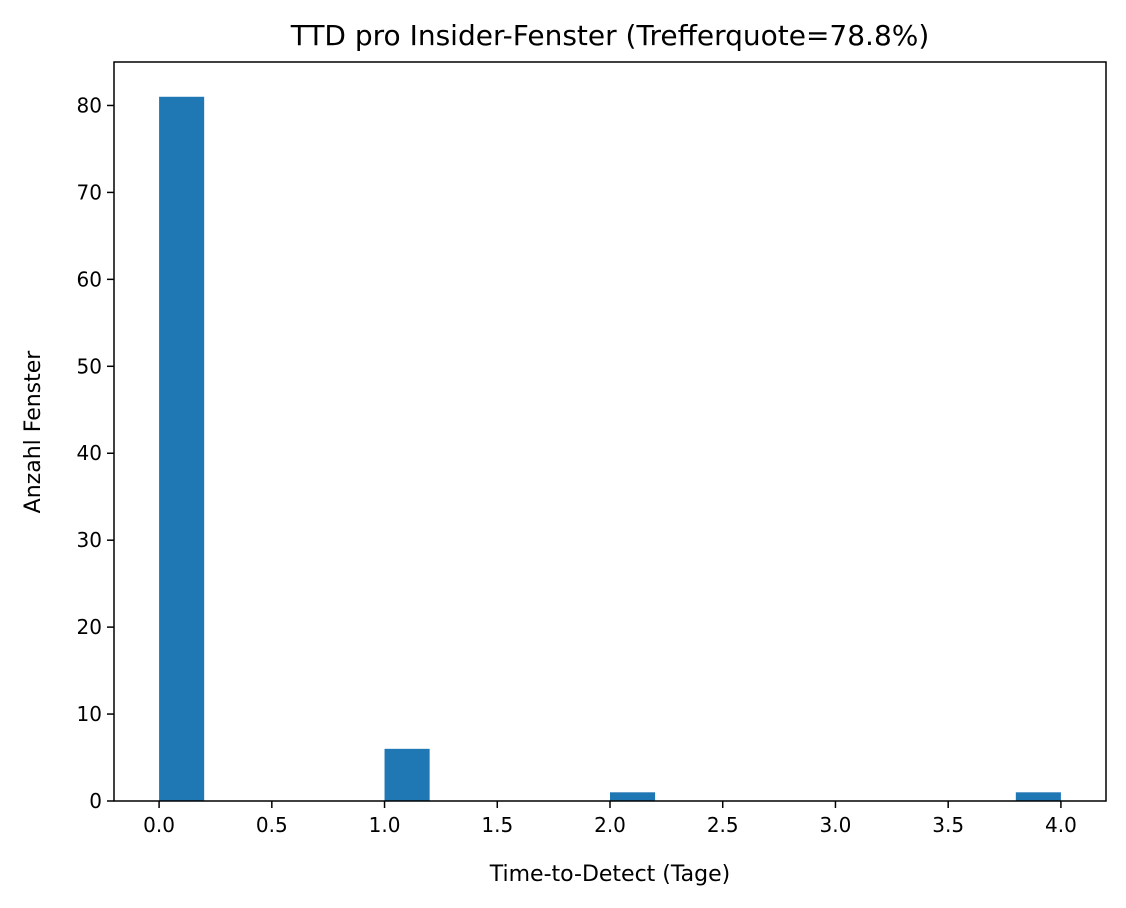 This screenshot has width=1126, height=908. Describe the element at coordinates (272, 825) in the screenshot. I see `x-tick-label: 0.5` at that location.